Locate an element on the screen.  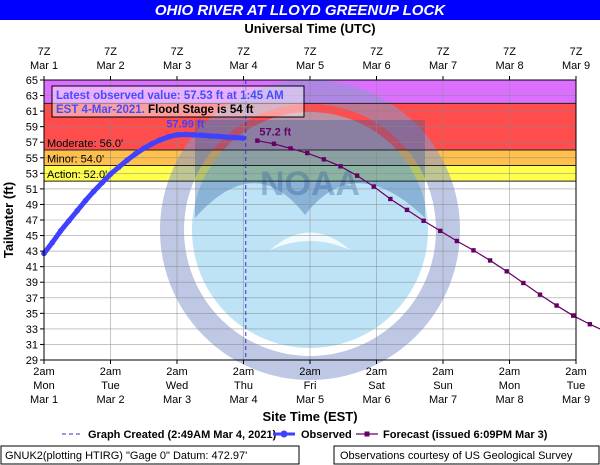
y-tick-label: 61 is located at coordinates (32, 112).